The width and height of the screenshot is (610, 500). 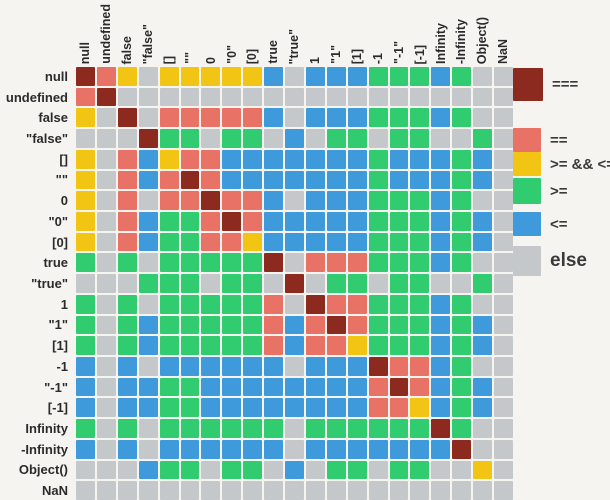 I want to click on cell-val-vs--1, so click(x=378, y=159).